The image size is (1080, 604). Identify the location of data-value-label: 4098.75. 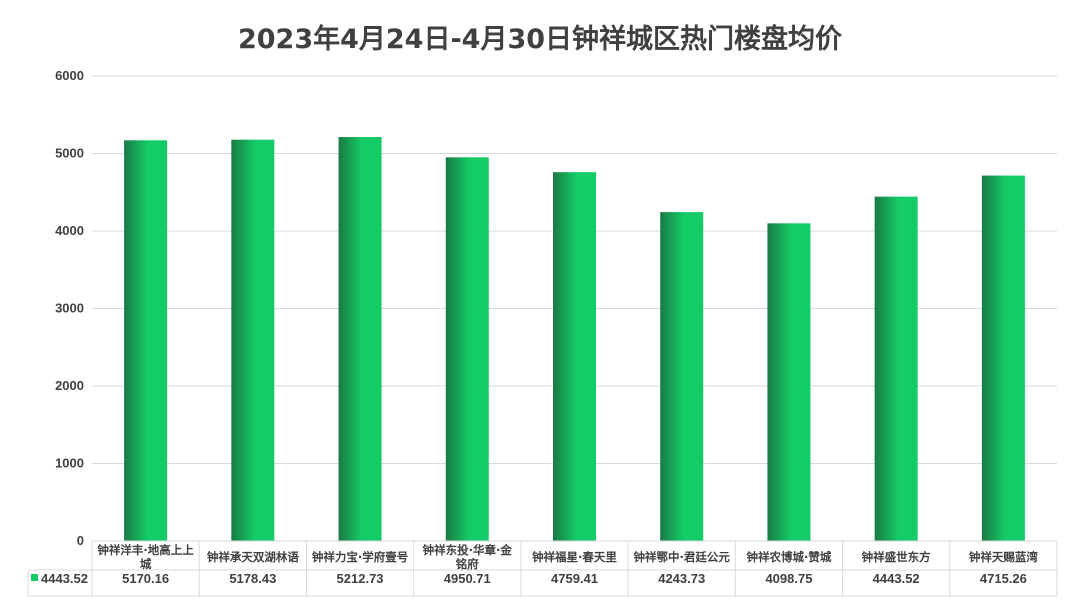
(788, 578).